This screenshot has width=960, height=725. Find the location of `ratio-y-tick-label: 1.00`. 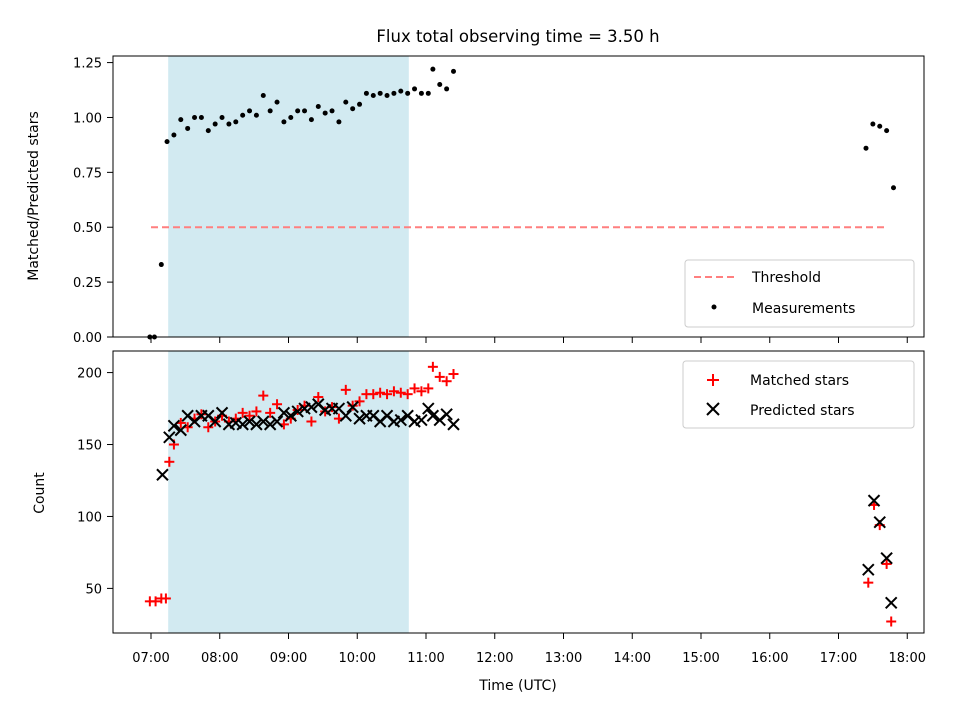

ratio-y-tick-label: 1.00 is located at coordinates (87, 118).